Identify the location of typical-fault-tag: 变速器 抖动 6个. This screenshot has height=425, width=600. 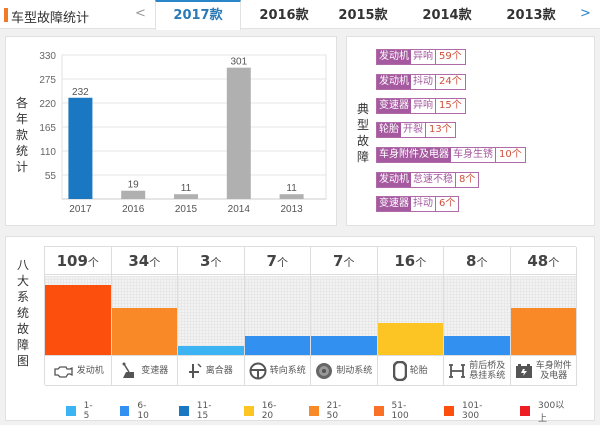
(418, 204).